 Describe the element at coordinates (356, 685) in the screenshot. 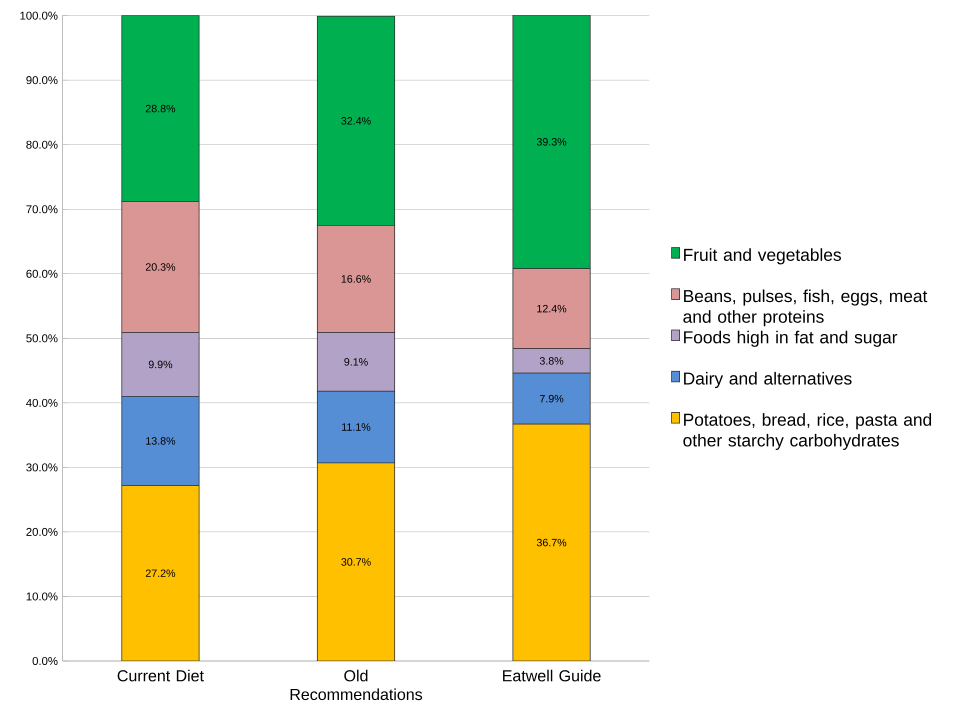

I see `x-tick-label: Old Recommendations` at that location.